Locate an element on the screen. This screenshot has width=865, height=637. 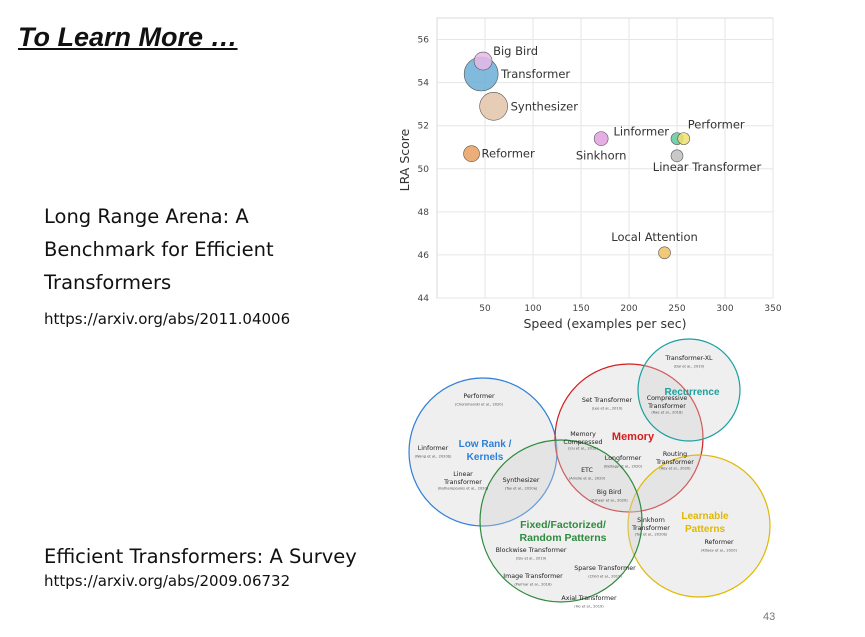
model-reference: (Tay et al., 2020a) is located at coordinates (521, 489).